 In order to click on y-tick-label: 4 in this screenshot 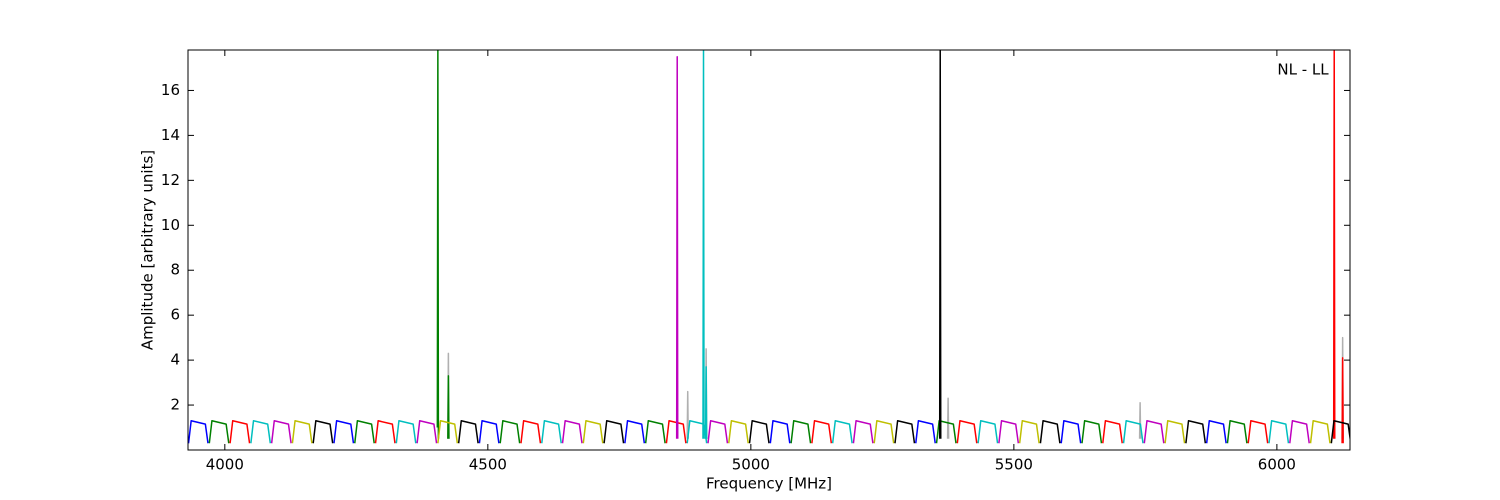, I will do `click(175, 360)`.